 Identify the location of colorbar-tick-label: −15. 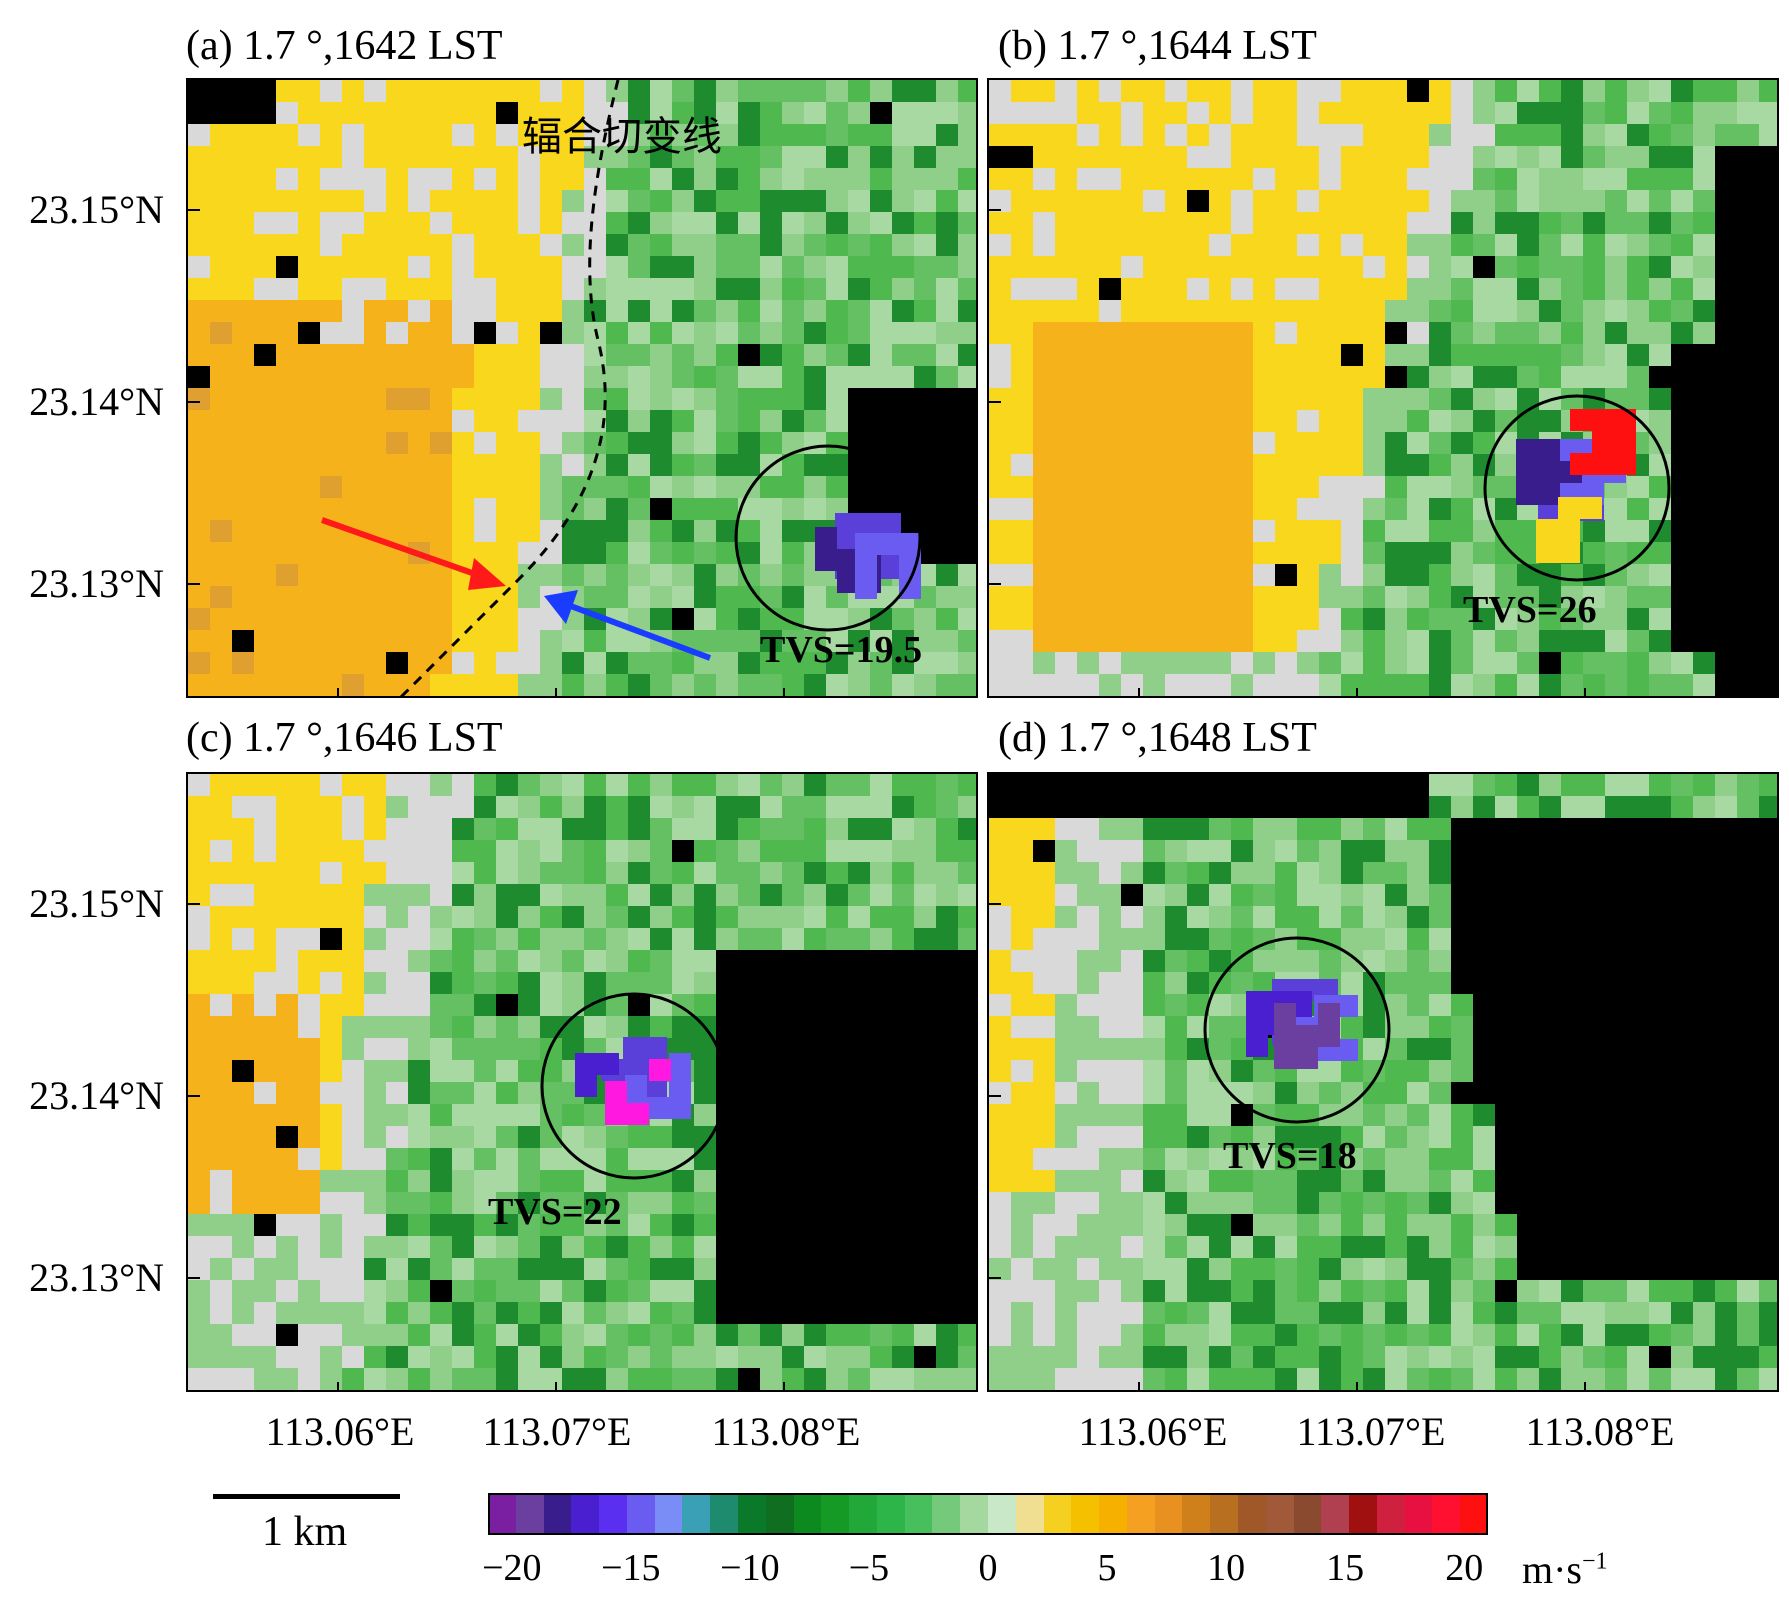
(631, 1568).